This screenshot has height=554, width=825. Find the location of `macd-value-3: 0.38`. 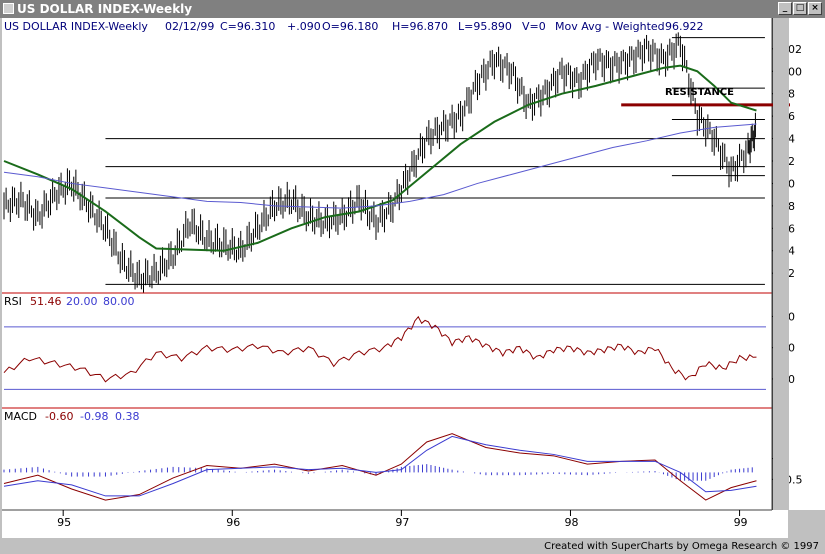

macd-value-3: 0.38 is located at coordinates (127, 416).